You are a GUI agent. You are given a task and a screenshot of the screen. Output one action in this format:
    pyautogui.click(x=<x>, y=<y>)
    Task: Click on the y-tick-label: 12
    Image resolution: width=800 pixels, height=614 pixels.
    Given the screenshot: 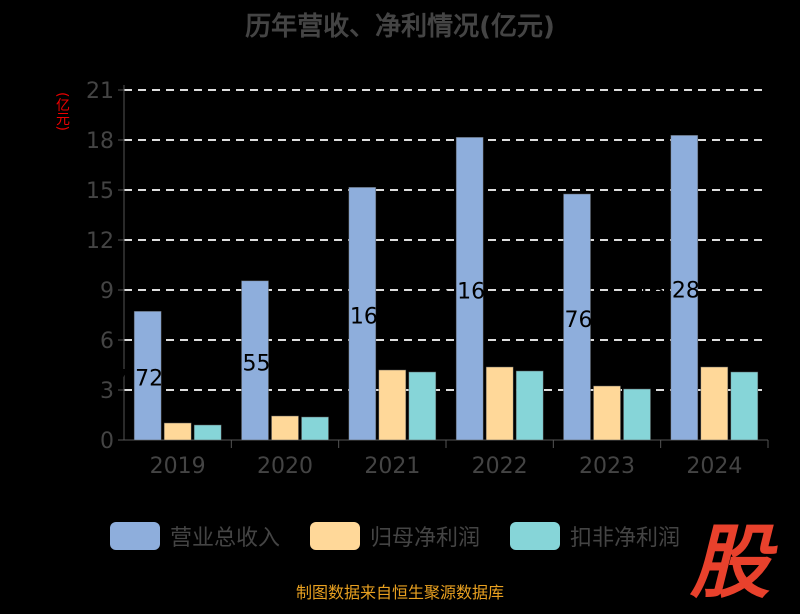 What is the action you would take?
    pyautogui.click(x=100, y=241)
    